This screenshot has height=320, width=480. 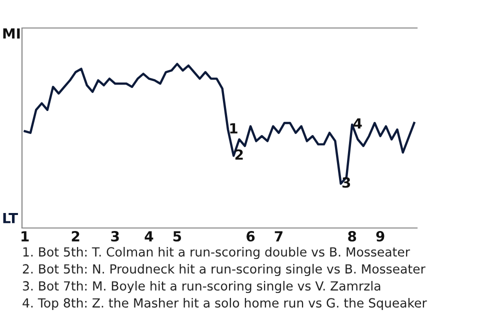 What do you see at coordinates (380, 236) in the screenshot?
I see `x-tick-label: 9` at bounding box center [380, 236].